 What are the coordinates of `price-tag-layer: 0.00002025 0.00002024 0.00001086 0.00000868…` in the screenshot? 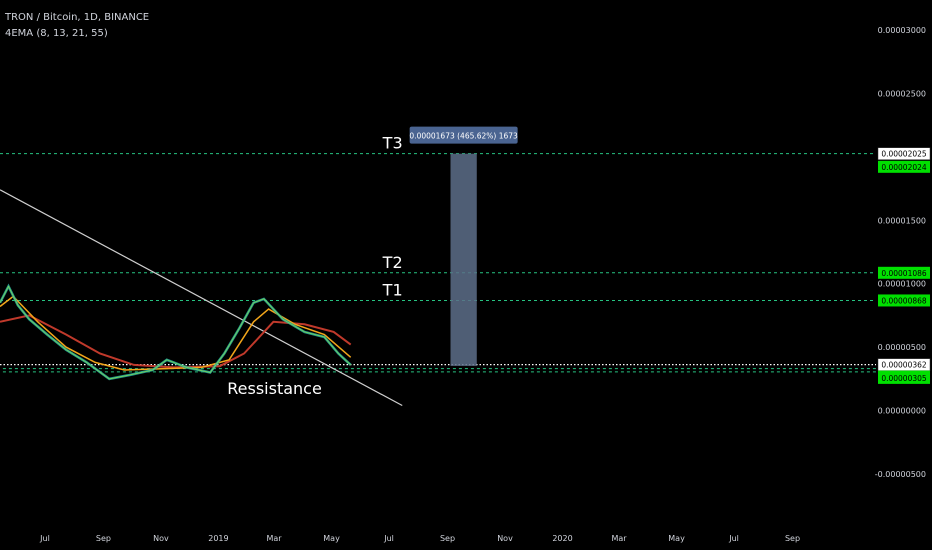 It's located at (904, 265).